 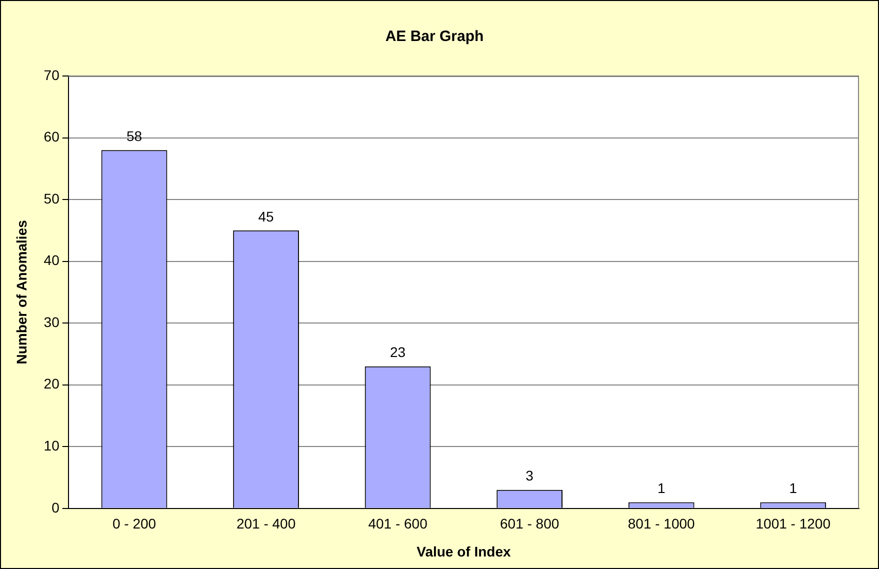 I want to click on y-tick-label: 60, so click(x=52, y=136).